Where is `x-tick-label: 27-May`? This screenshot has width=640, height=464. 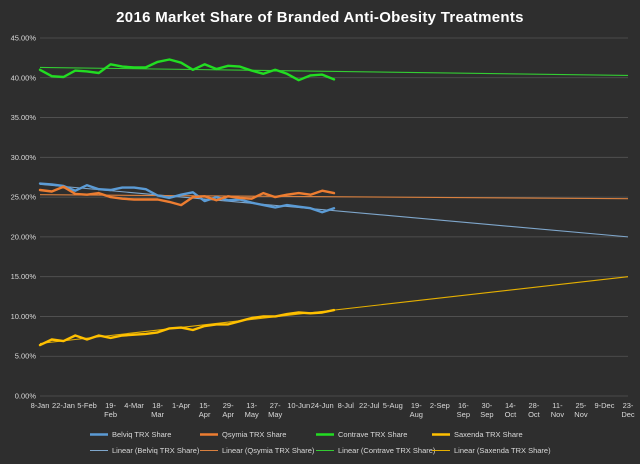
x-tick-label: 27-May is located at coordinates (275, 410).